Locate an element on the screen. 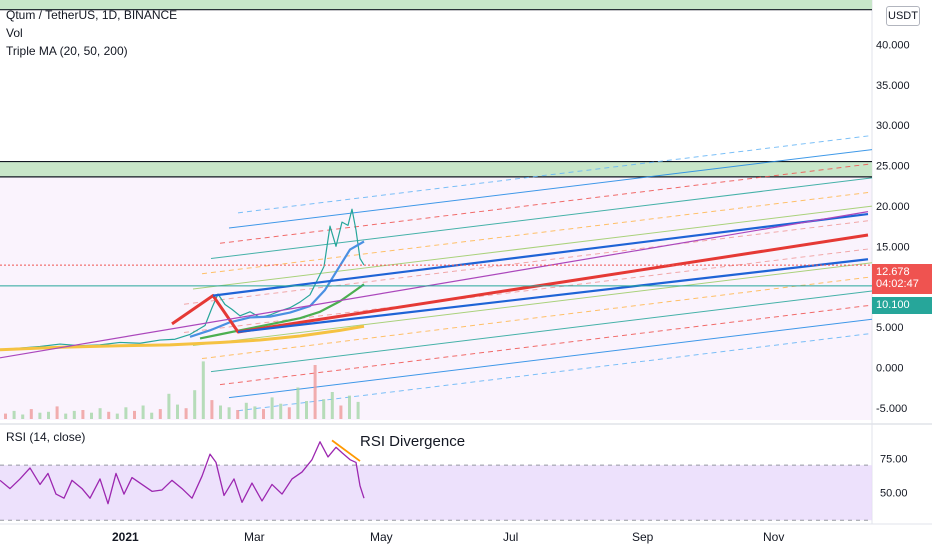  price-tick-label: 40.000 is located at coordinates (893, 45).